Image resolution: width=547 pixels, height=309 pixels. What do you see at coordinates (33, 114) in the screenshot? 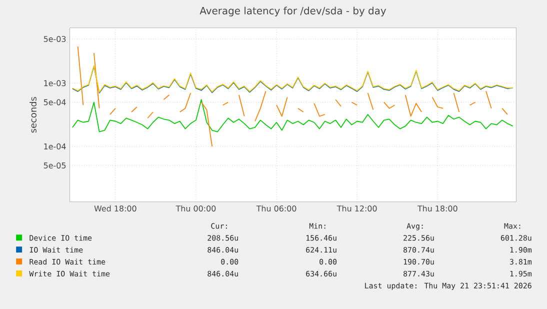
I see `y-axis-title: seconds` at bounding box center [33, 114].